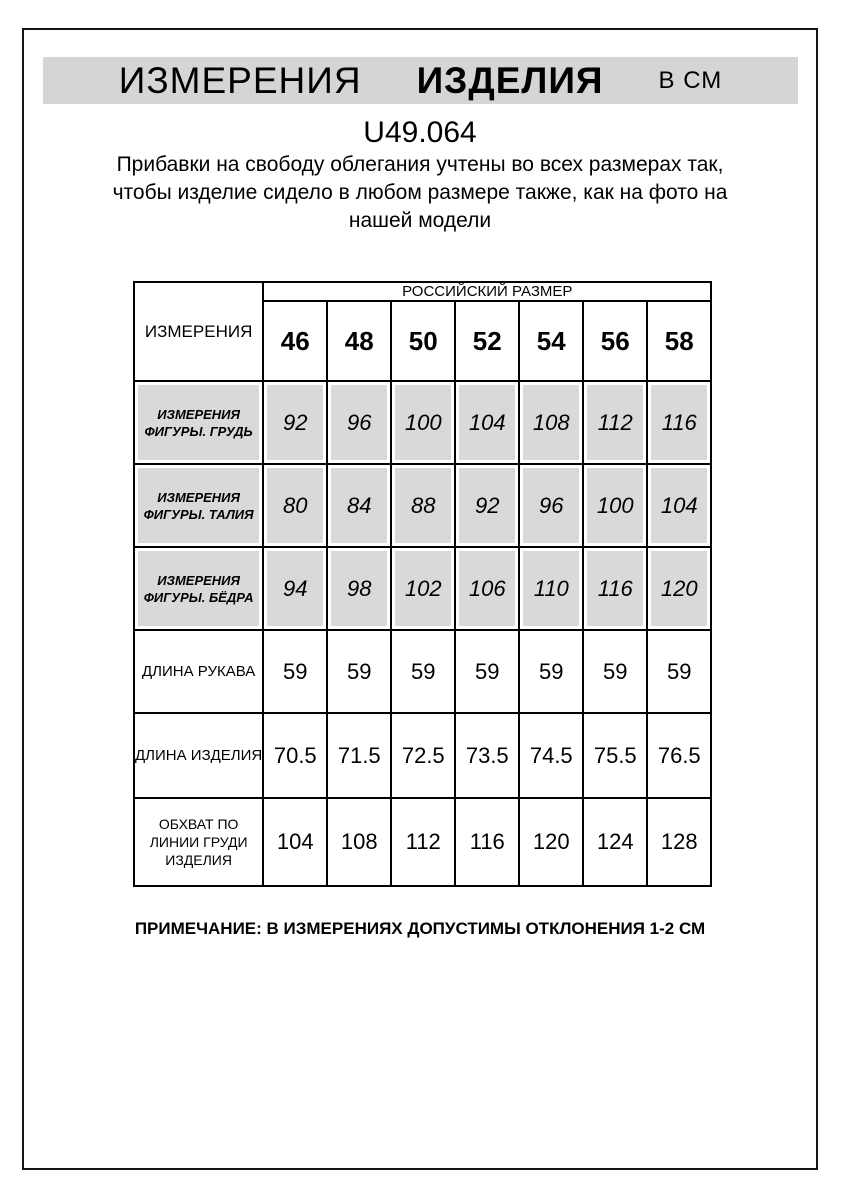 Image resolution: width=849 pixels, height=1200 pixels. I want to click on value-cell: 74.5, so click(551, 755).